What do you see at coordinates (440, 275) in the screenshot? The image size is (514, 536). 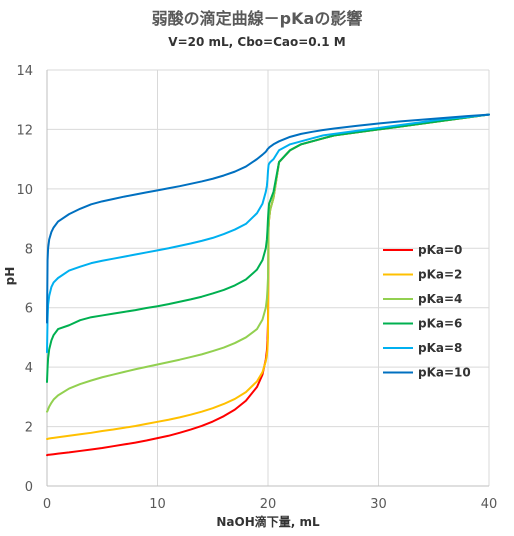 I see `legend-label: pKa=2` at bounding box center [440, 275].